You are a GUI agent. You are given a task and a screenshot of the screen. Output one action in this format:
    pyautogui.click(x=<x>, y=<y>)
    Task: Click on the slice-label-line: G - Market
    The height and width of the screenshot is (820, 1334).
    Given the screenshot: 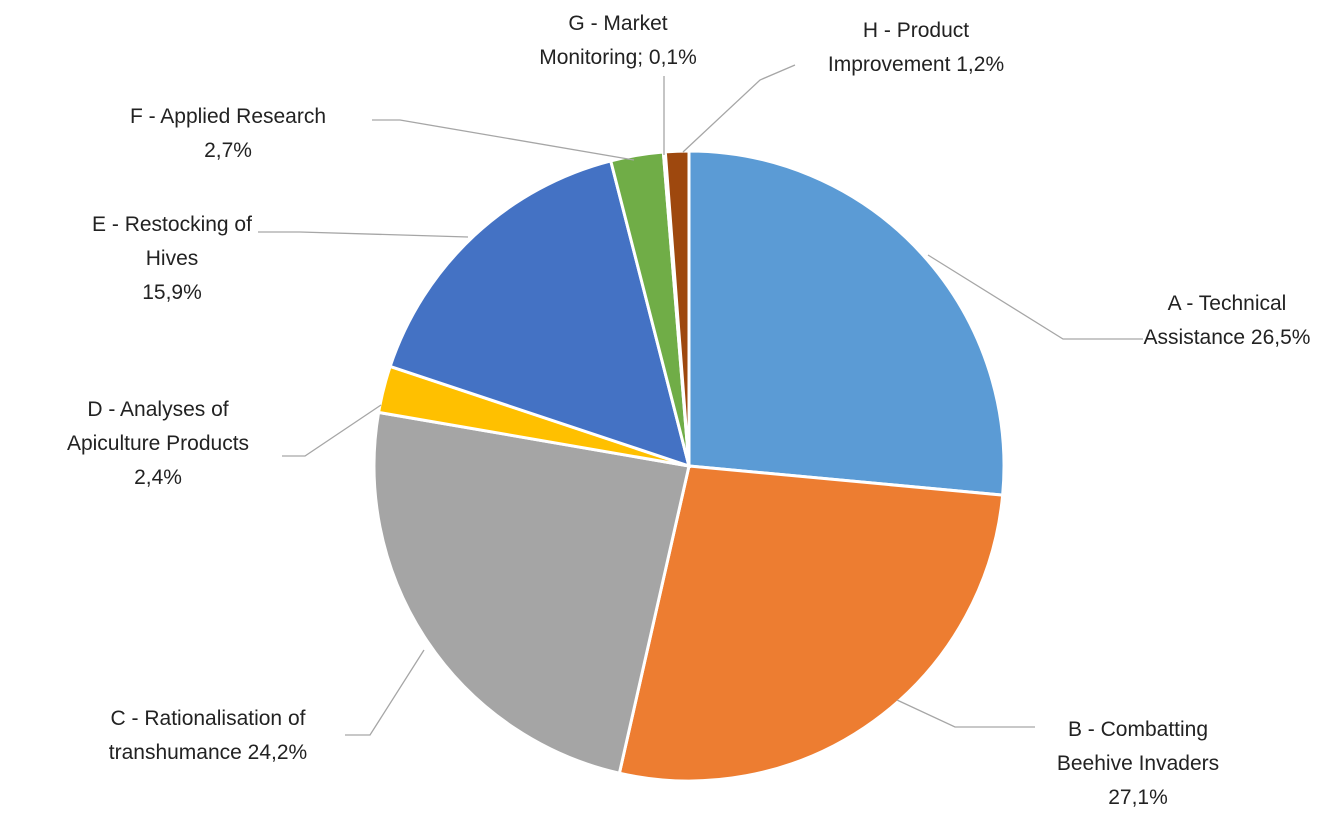 What is the action you would take?
    pyautogui.click(x=617, y=23)
    